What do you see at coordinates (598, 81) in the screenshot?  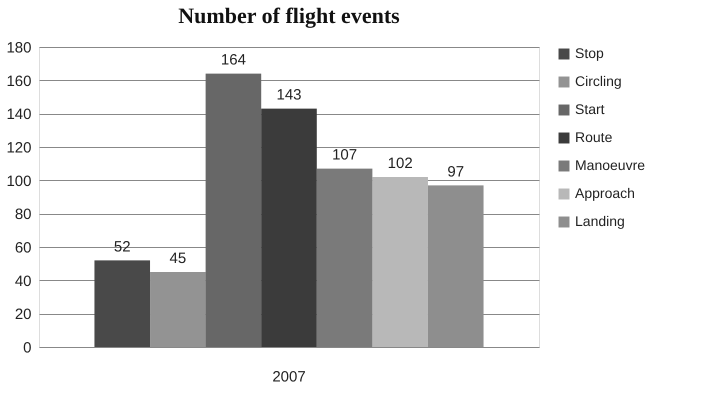 I see `legend-label: Circling` at bounding box center [598, 81].